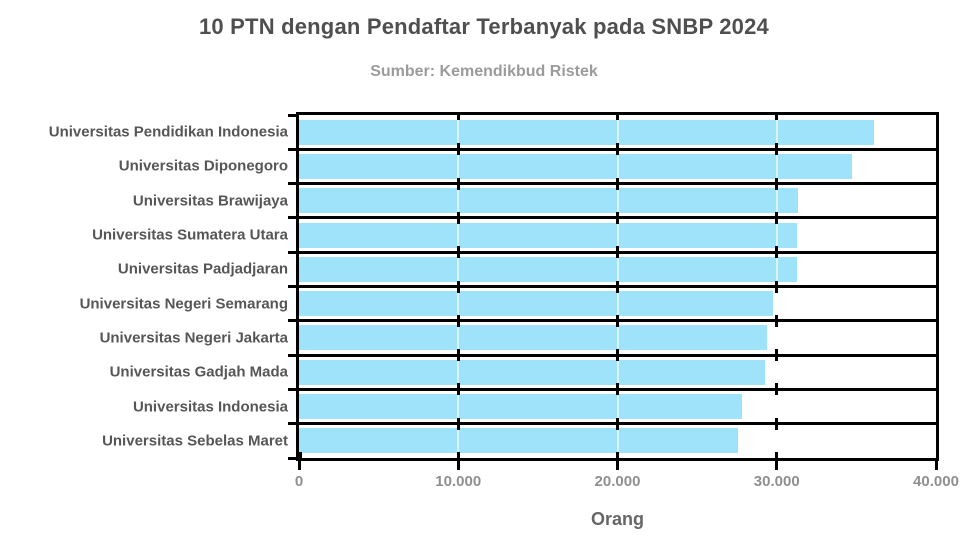 This screenshot has width=968, height=543. I want to click on category-label: Universitas Negeri Semarang, so click(183, 304).